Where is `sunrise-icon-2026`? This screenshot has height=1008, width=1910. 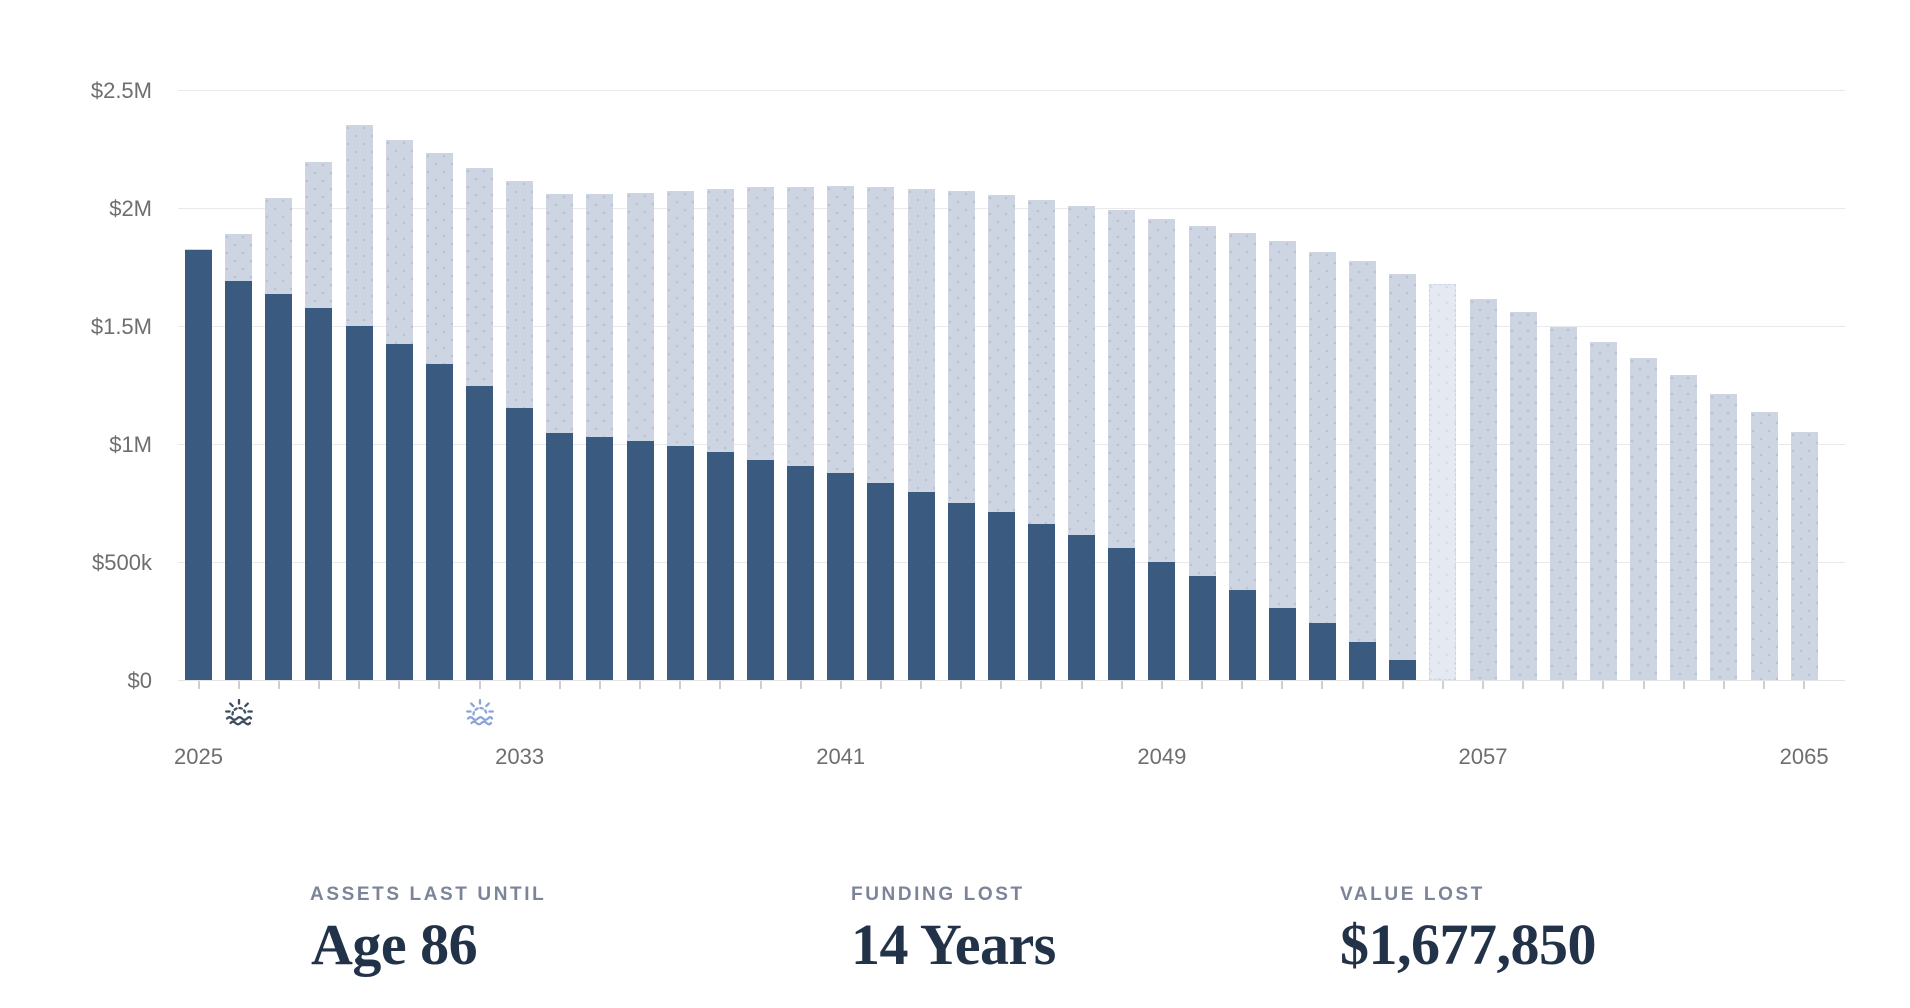
sunrise-icon-2026 is located at coordinates (239, 713).